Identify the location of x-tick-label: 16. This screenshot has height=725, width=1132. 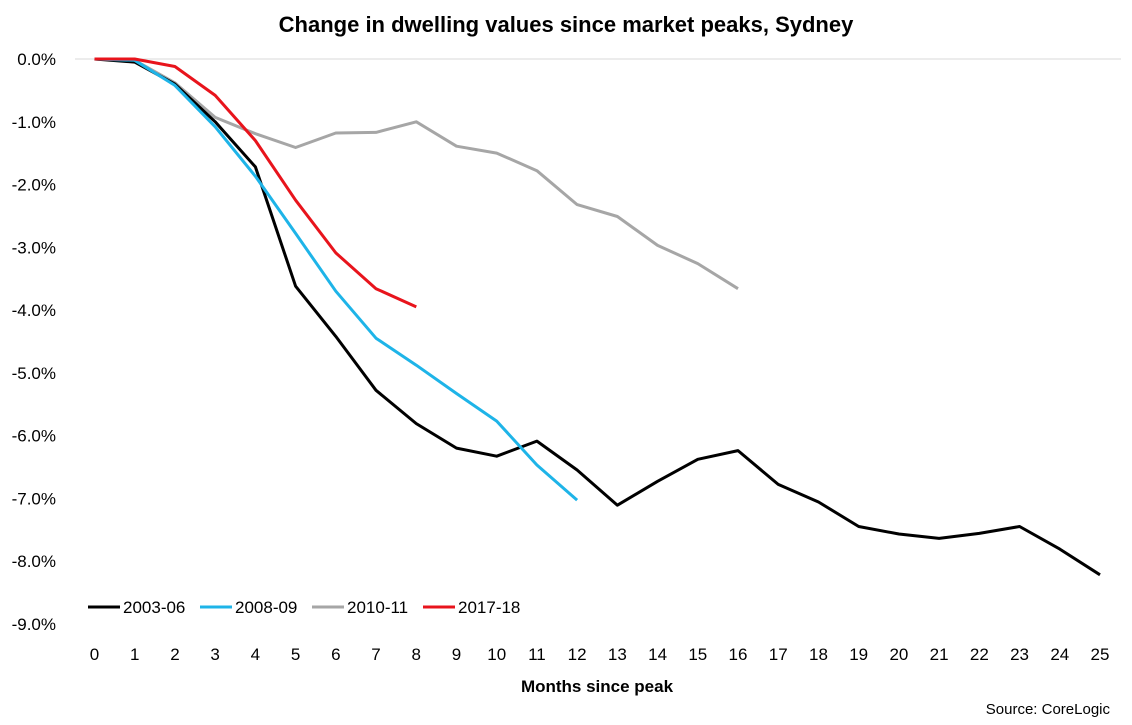
(738, 654).